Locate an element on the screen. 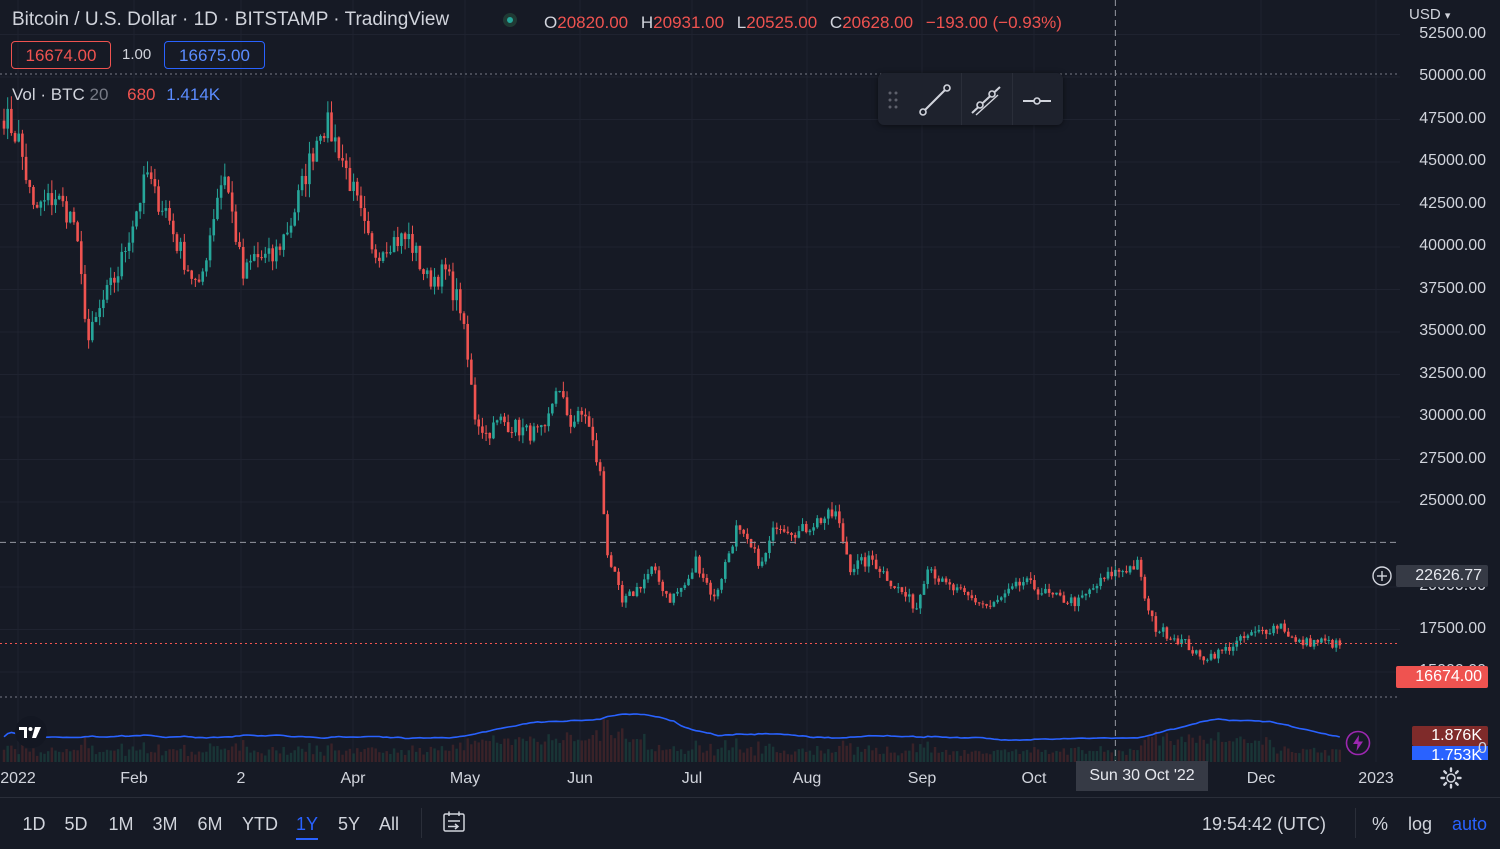 This screenshot has height=849, width=1500. clock: 19:54:42 (UTC) is located at coordinates (1264, 824).